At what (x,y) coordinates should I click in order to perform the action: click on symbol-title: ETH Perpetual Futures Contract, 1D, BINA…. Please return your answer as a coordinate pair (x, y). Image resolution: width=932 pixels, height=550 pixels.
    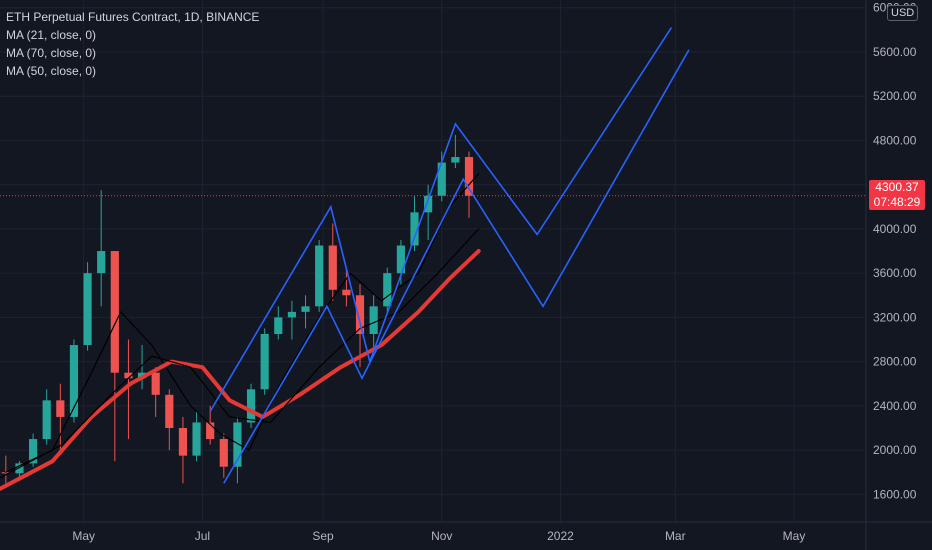
    Looking at the image, I should click on (133, 17).